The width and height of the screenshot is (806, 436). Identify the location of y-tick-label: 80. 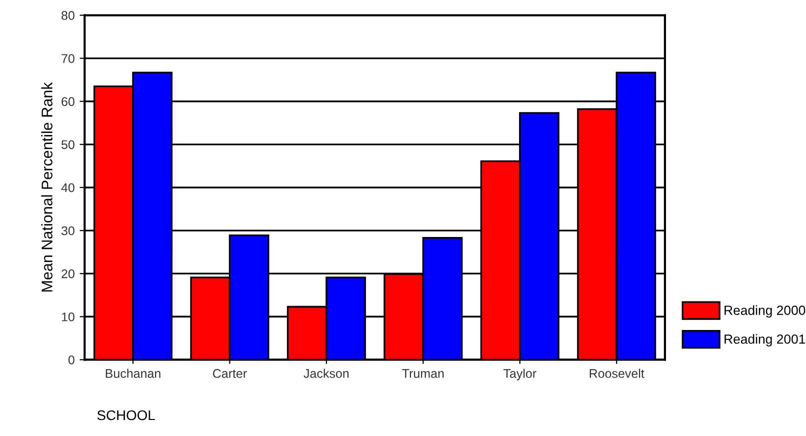
(68, 15).